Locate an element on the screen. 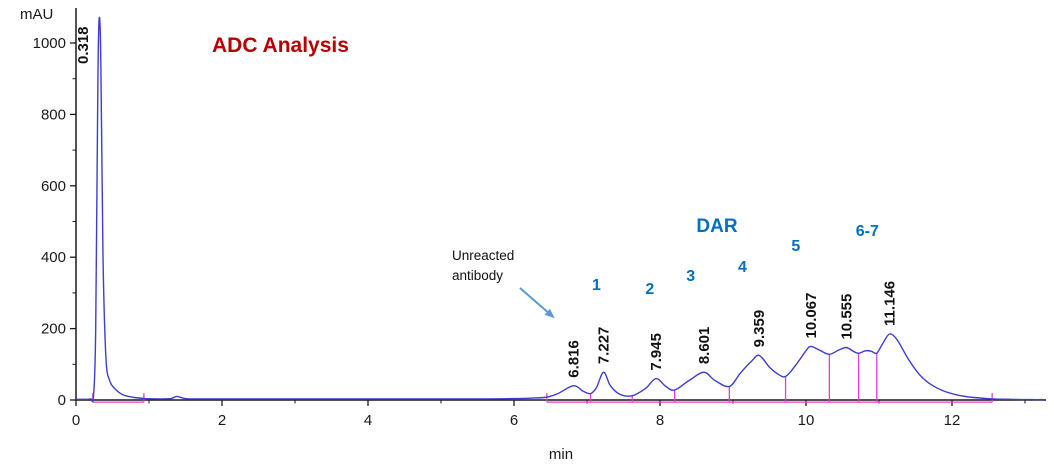 Image resolution: width=1054 pixels, height=475 pixels. peak-rt-label: 10.555 is located at coordinates (847, 317).